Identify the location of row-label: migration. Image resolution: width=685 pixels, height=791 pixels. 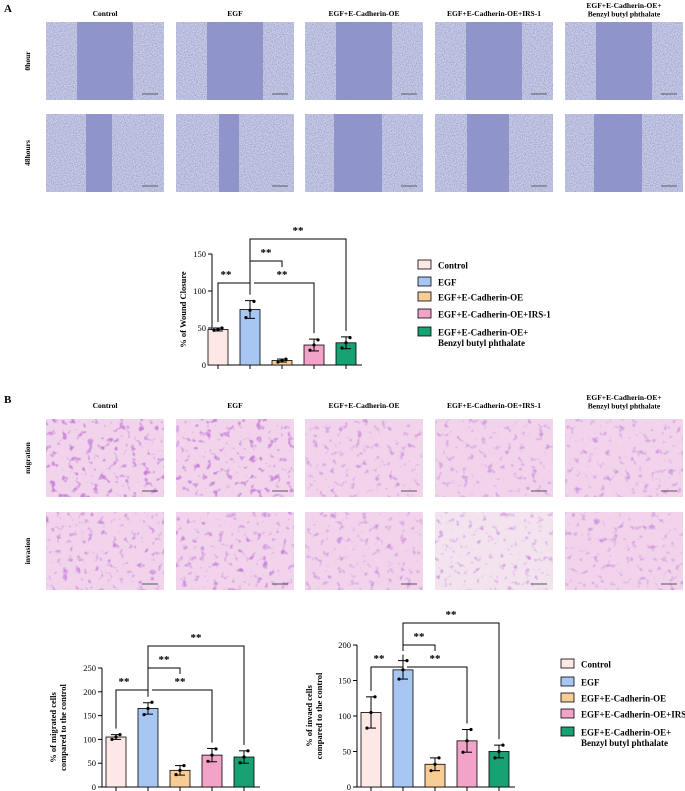
(27, 457).